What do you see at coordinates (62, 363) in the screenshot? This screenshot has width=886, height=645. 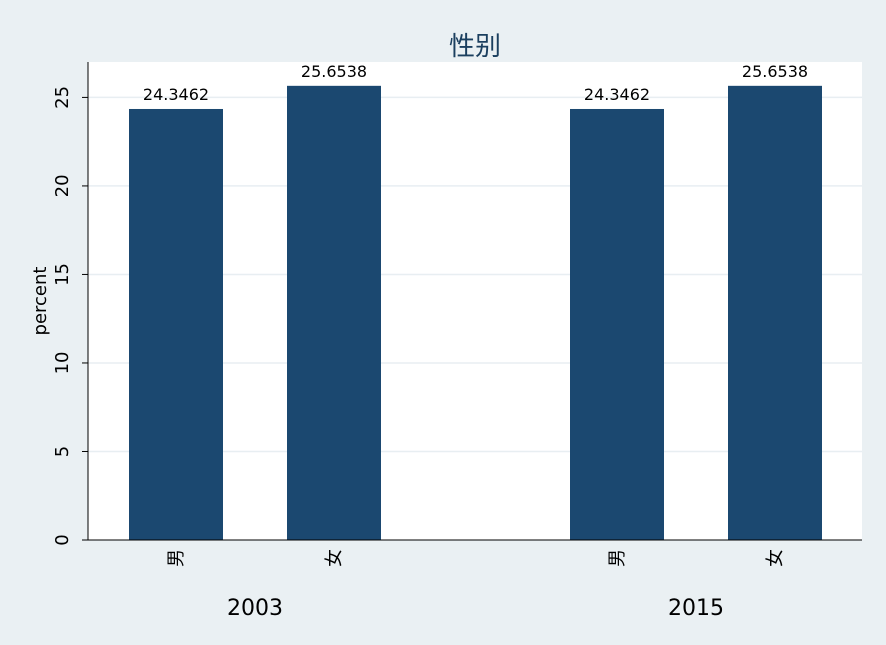 I see `y-tick-label: 10` at bounding box center [62, 363].